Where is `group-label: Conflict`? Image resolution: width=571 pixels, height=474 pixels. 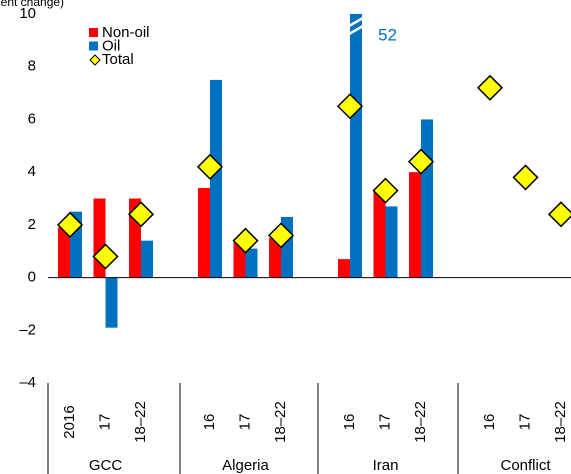 group-label: Conflict is located at coordinates (525, 465).